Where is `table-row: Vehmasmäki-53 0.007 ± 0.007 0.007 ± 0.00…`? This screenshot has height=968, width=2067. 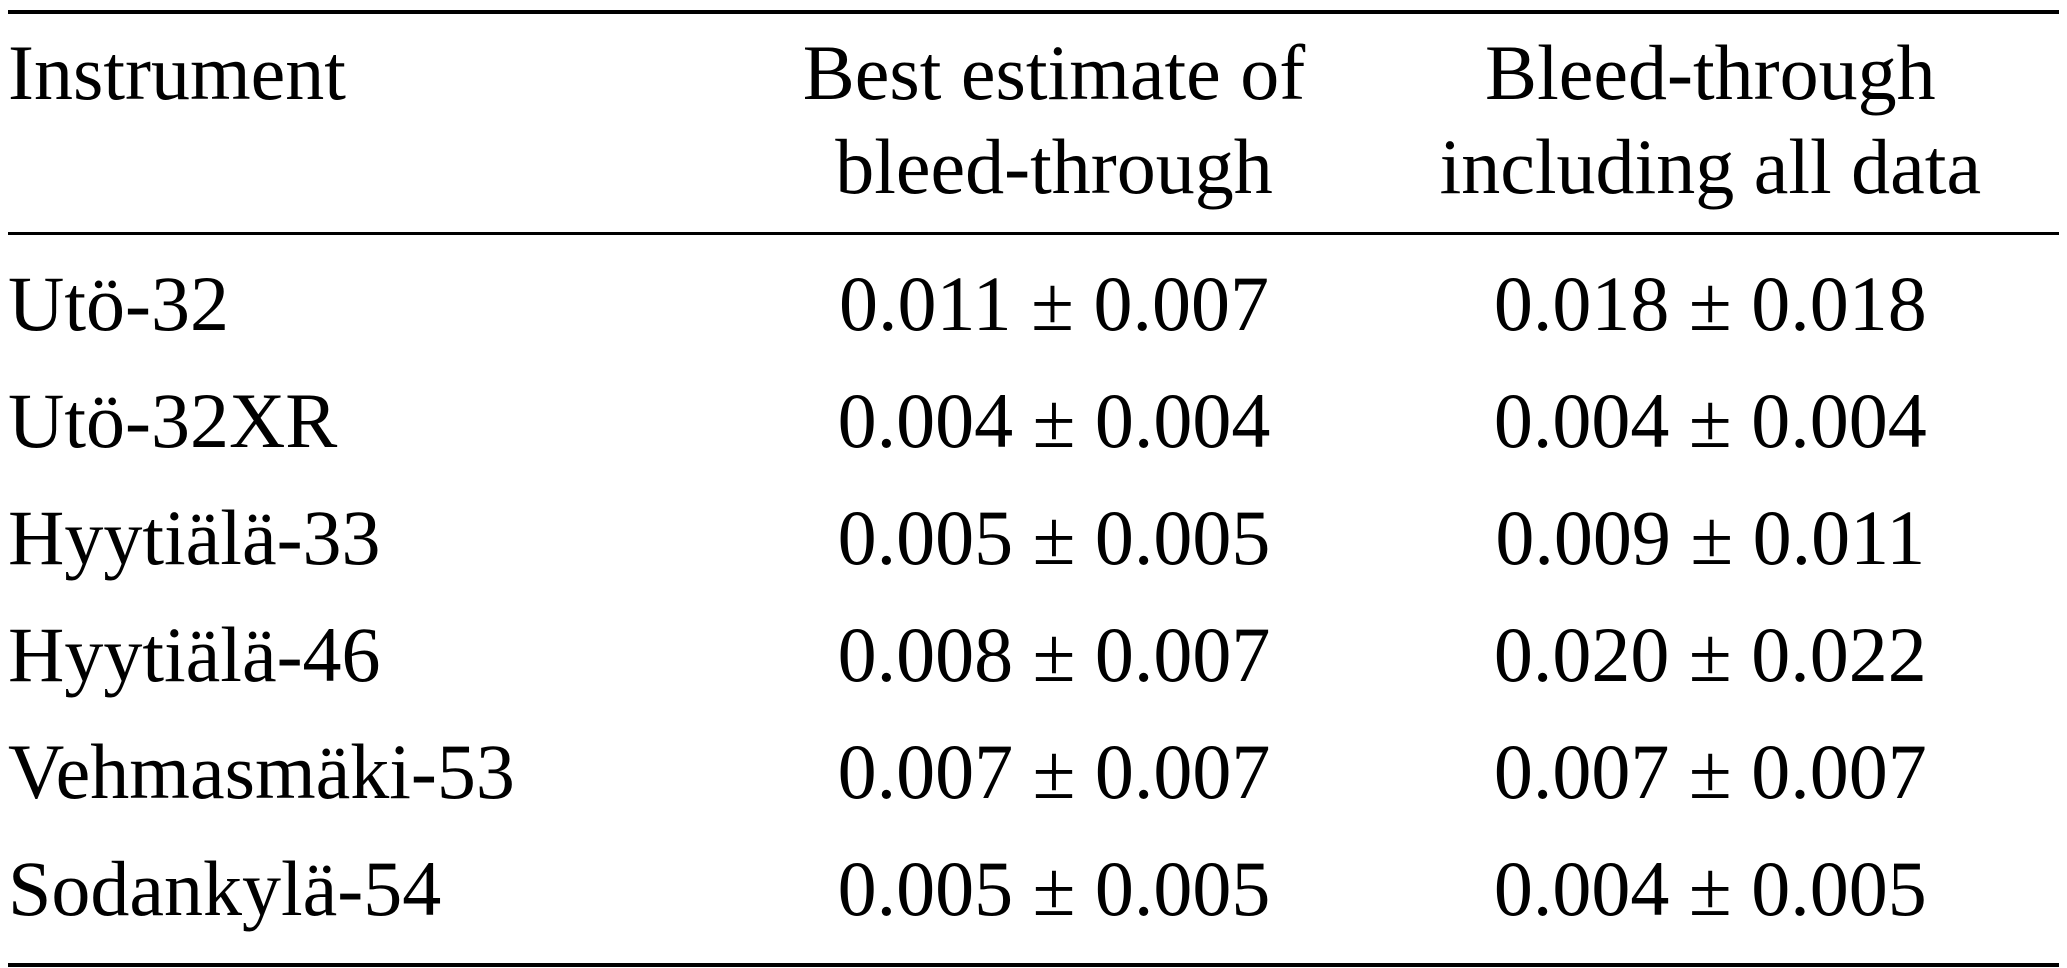 table-row: Vehmasmäki-53 0.007 ± 0.007 0.007 ± 0.00… is located at coordinates (1033, 771).